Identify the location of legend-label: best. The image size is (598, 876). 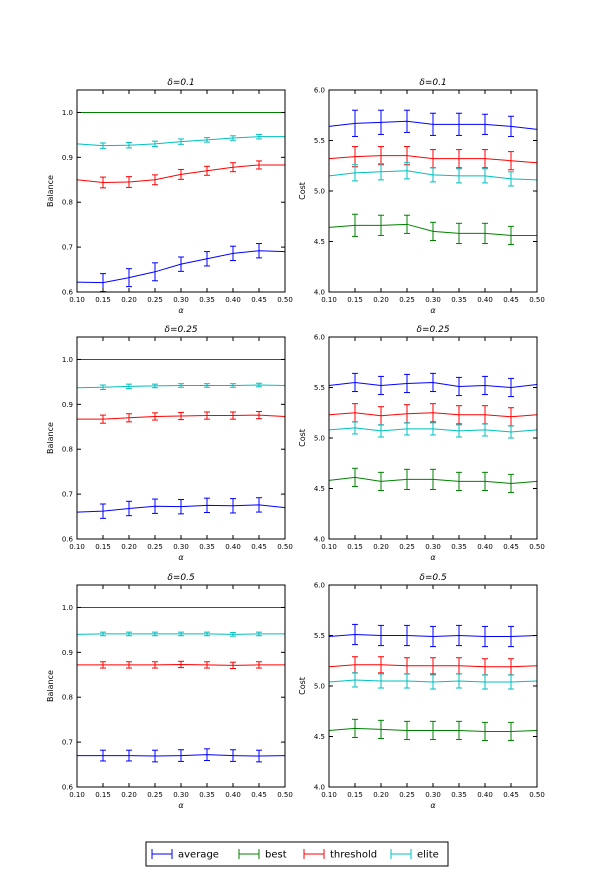
(276, 855).